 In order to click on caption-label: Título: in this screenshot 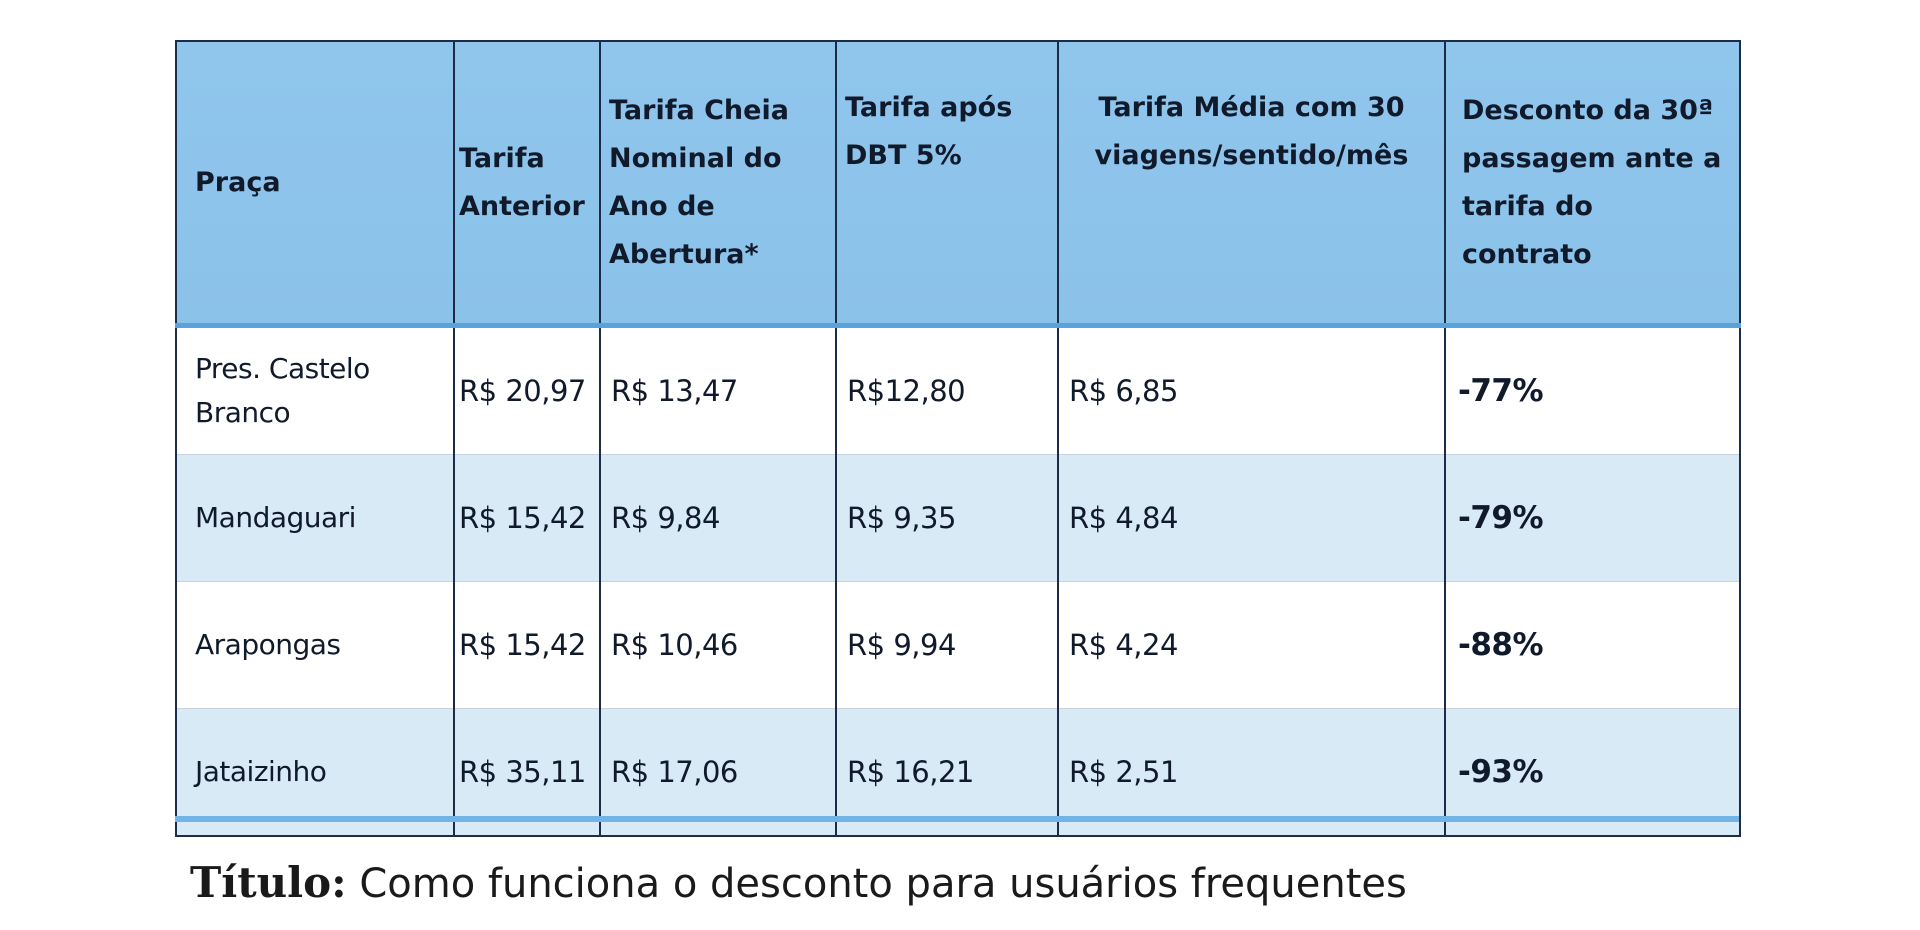, I will do `click(268, 882)`.